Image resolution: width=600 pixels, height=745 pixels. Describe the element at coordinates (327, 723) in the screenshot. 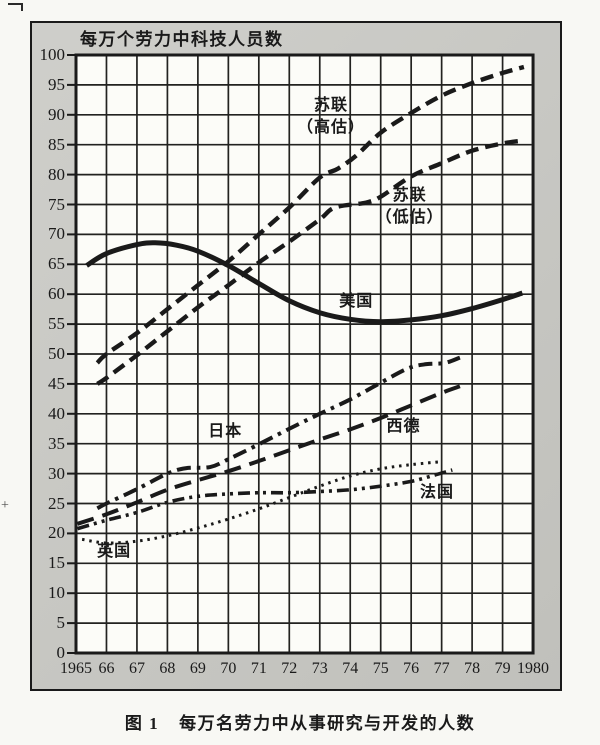

I see `figure-caption-text: 每万名劳力中从事研究与开发的人数` at that location.